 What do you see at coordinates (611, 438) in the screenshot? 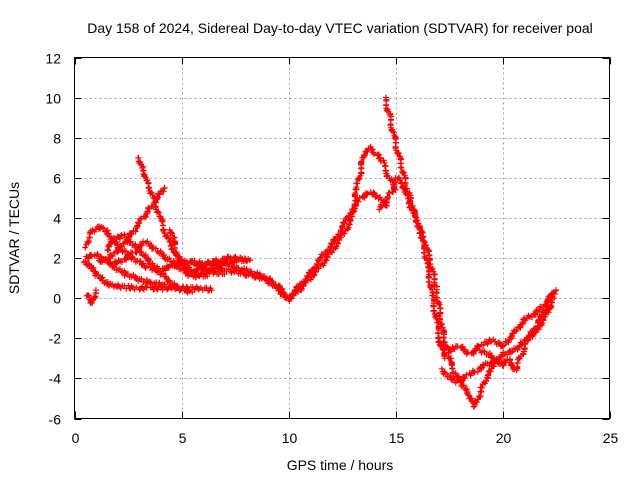
I see `x-tick-label: 25` at bounding box center [611, 438].